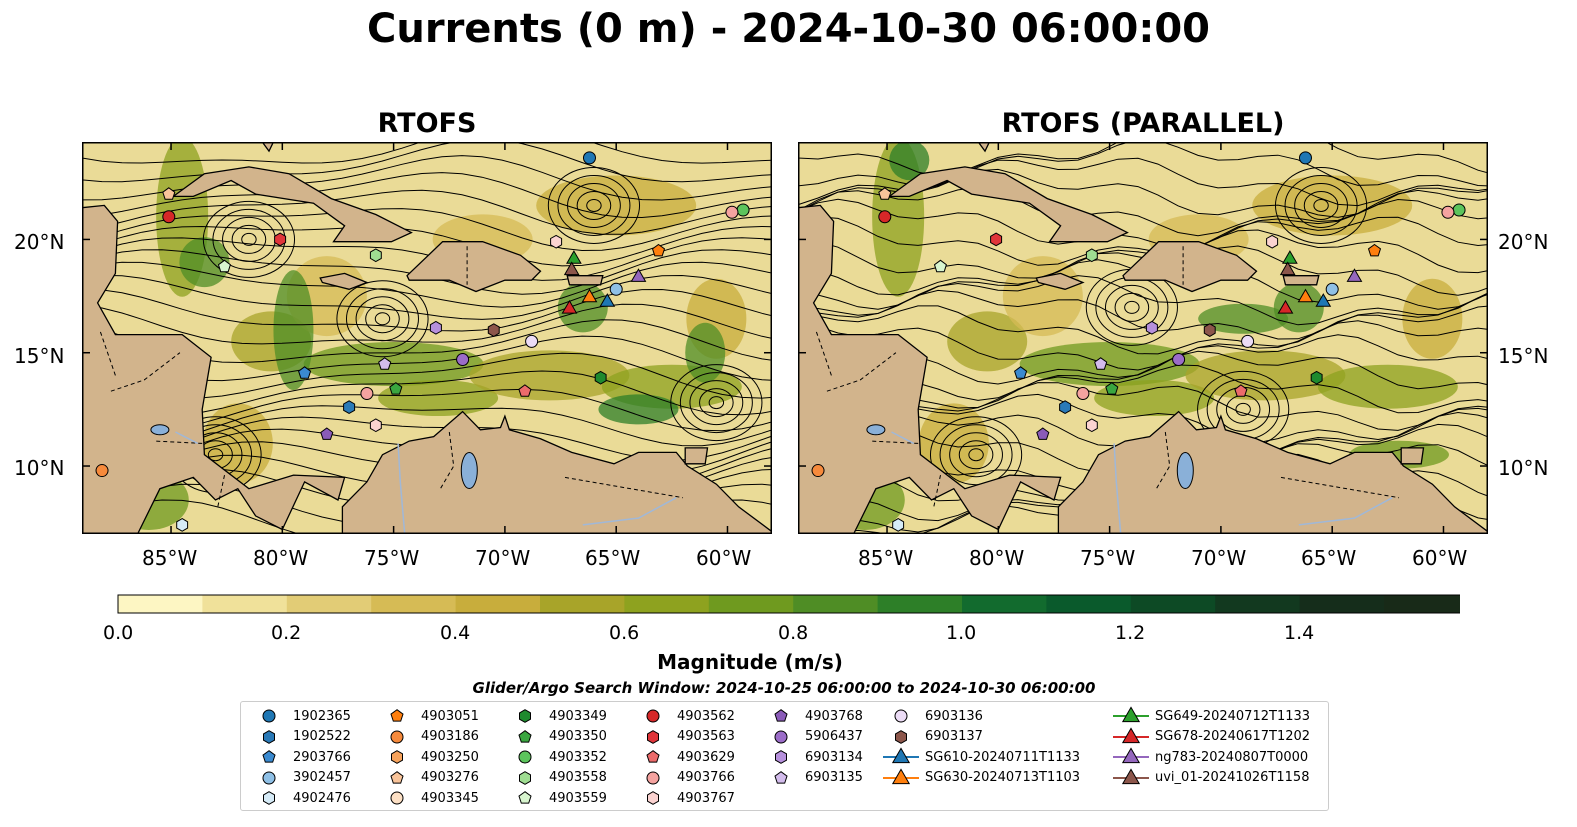  Describe the element at coordinates (1285, 306) in the screenshot. I see `marker-SG678-20240617T1202` at that location.